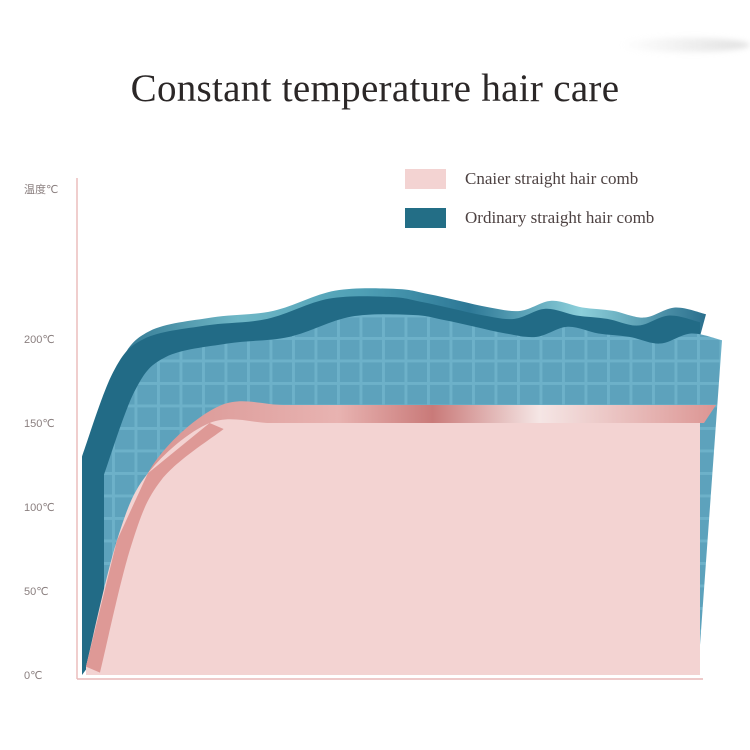  Describe the element at coordinates (33, 676) in the screenshot. I see `y-tick-label: 0℃` at that location.